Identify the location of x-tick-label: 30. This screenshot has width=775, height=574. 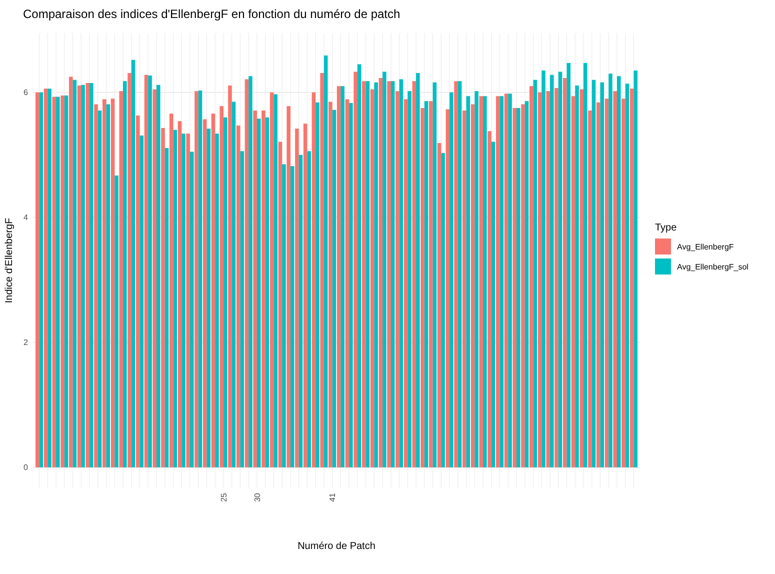
(257, 497).